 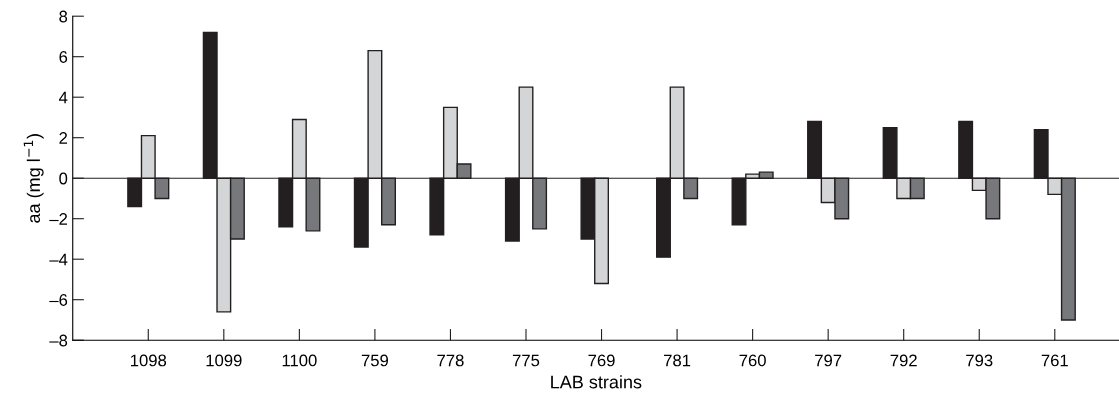 What do you see at coordinates (224, 360) in the screenshot?
I see `x-tick-label: 1099` at bounding box center [224, 360].